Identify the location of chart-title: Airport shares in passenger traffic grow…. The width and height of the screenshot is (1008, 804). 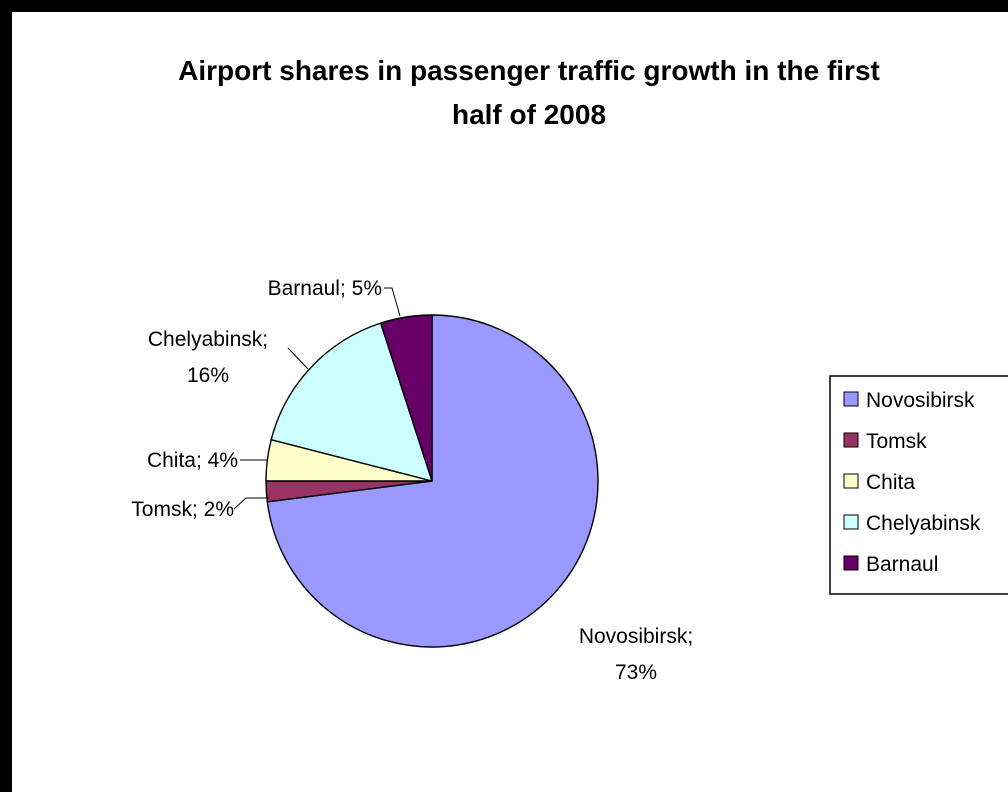
(529, 92).